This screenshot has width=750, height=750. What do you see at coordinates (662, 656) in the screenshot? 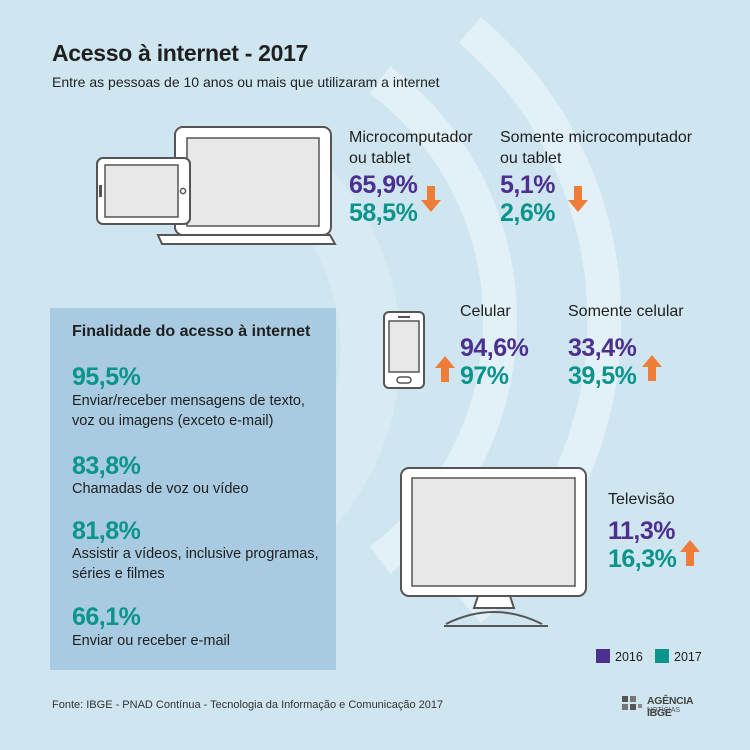
I see `legend-swatch-2017` at bounding box center [662, 656].